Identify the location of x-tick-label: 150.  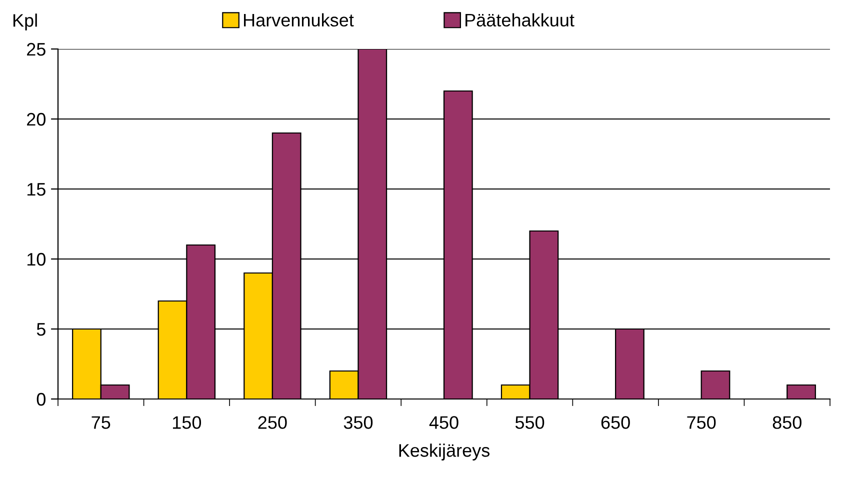
(187, 422).